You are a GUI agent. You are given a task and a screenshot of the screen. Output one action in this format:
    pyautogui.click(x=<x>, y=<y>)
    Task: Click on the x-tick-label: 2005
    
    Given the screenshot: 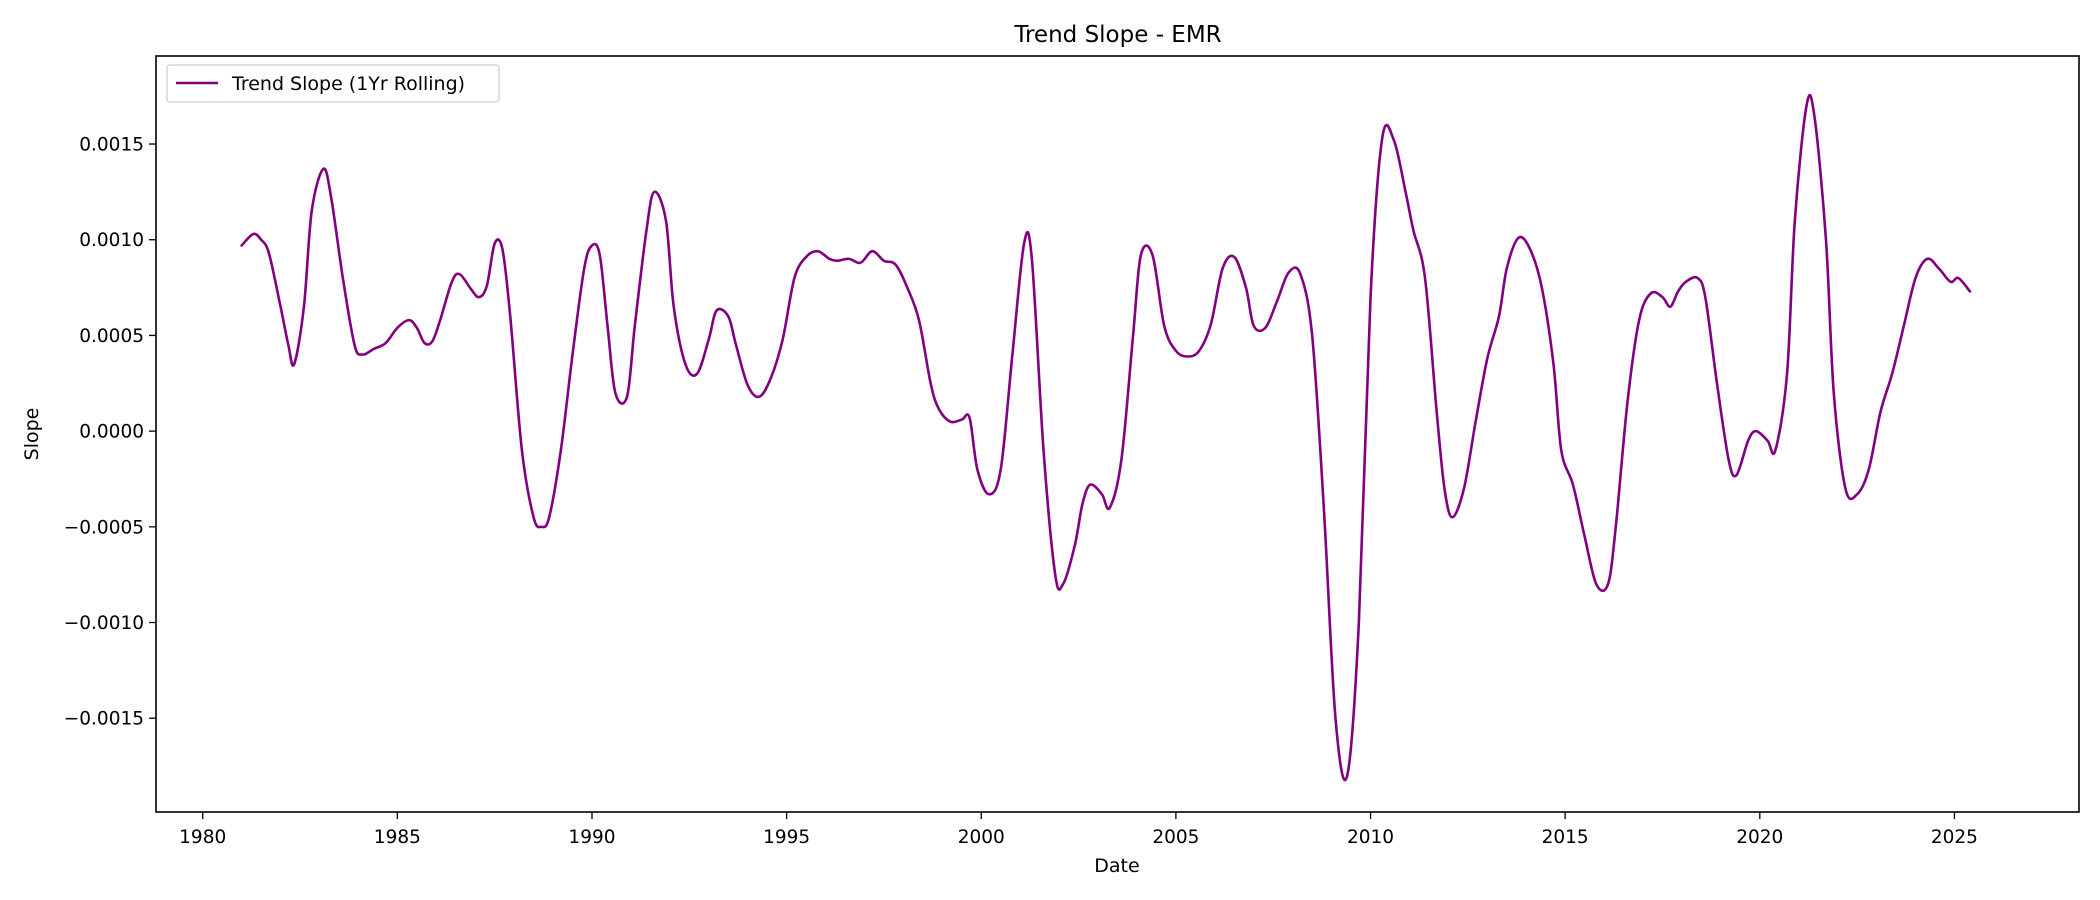 What is the action you would take?
    pyautogui.click(x=1175, y=837)
    